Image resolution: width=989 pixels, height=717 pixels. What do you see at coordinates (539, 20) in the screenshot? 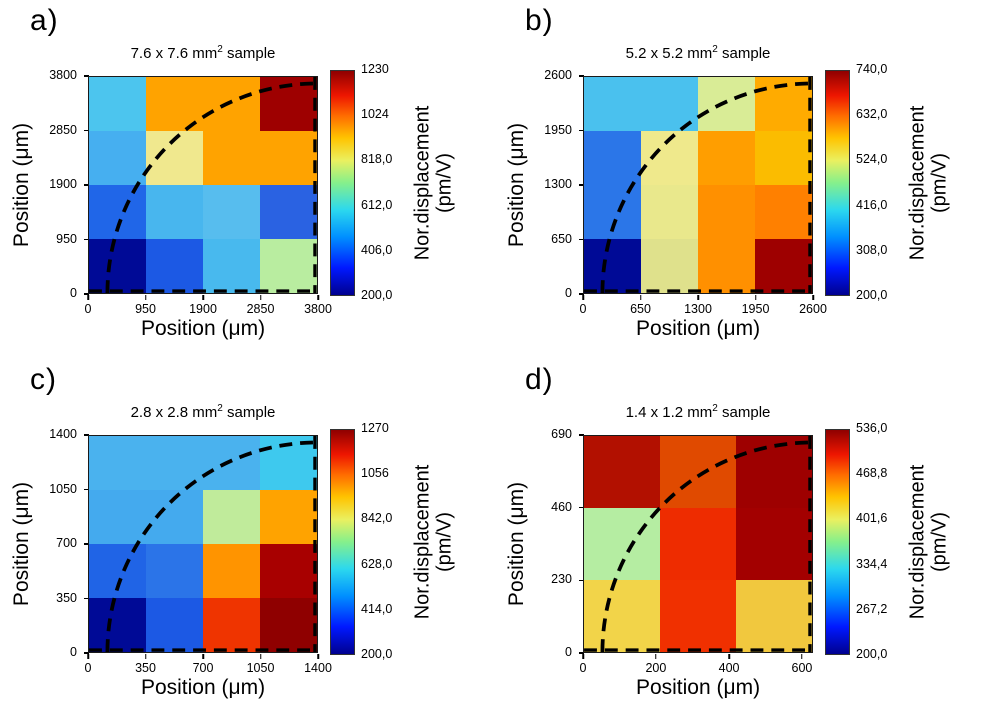
I see `panel-letter: b)` at bounding box center [539, 20].